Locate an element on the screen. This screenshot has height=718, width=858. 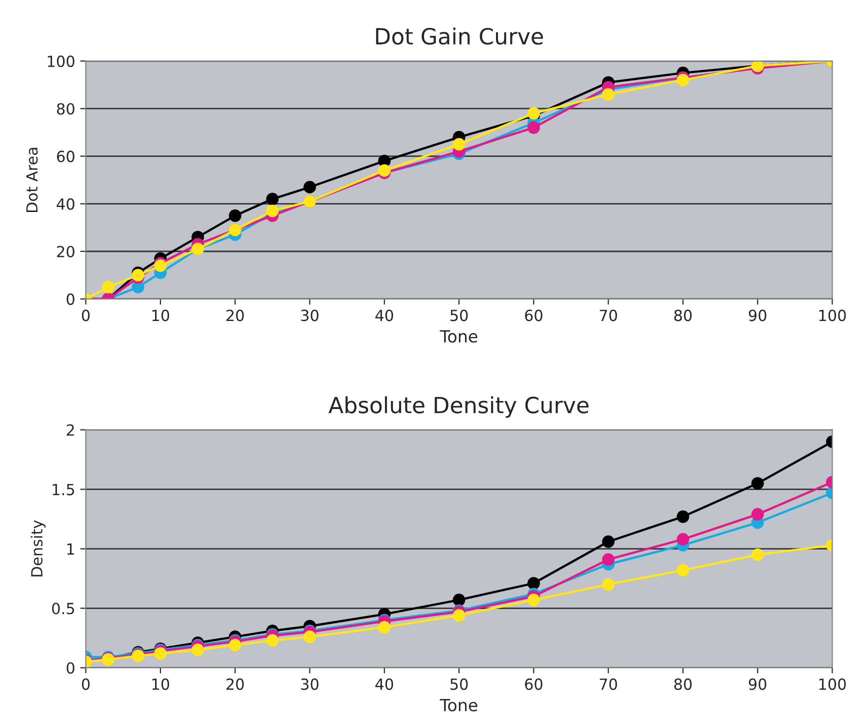
chart-title: Dot Gain Curve is located at coordinates (459, 36).